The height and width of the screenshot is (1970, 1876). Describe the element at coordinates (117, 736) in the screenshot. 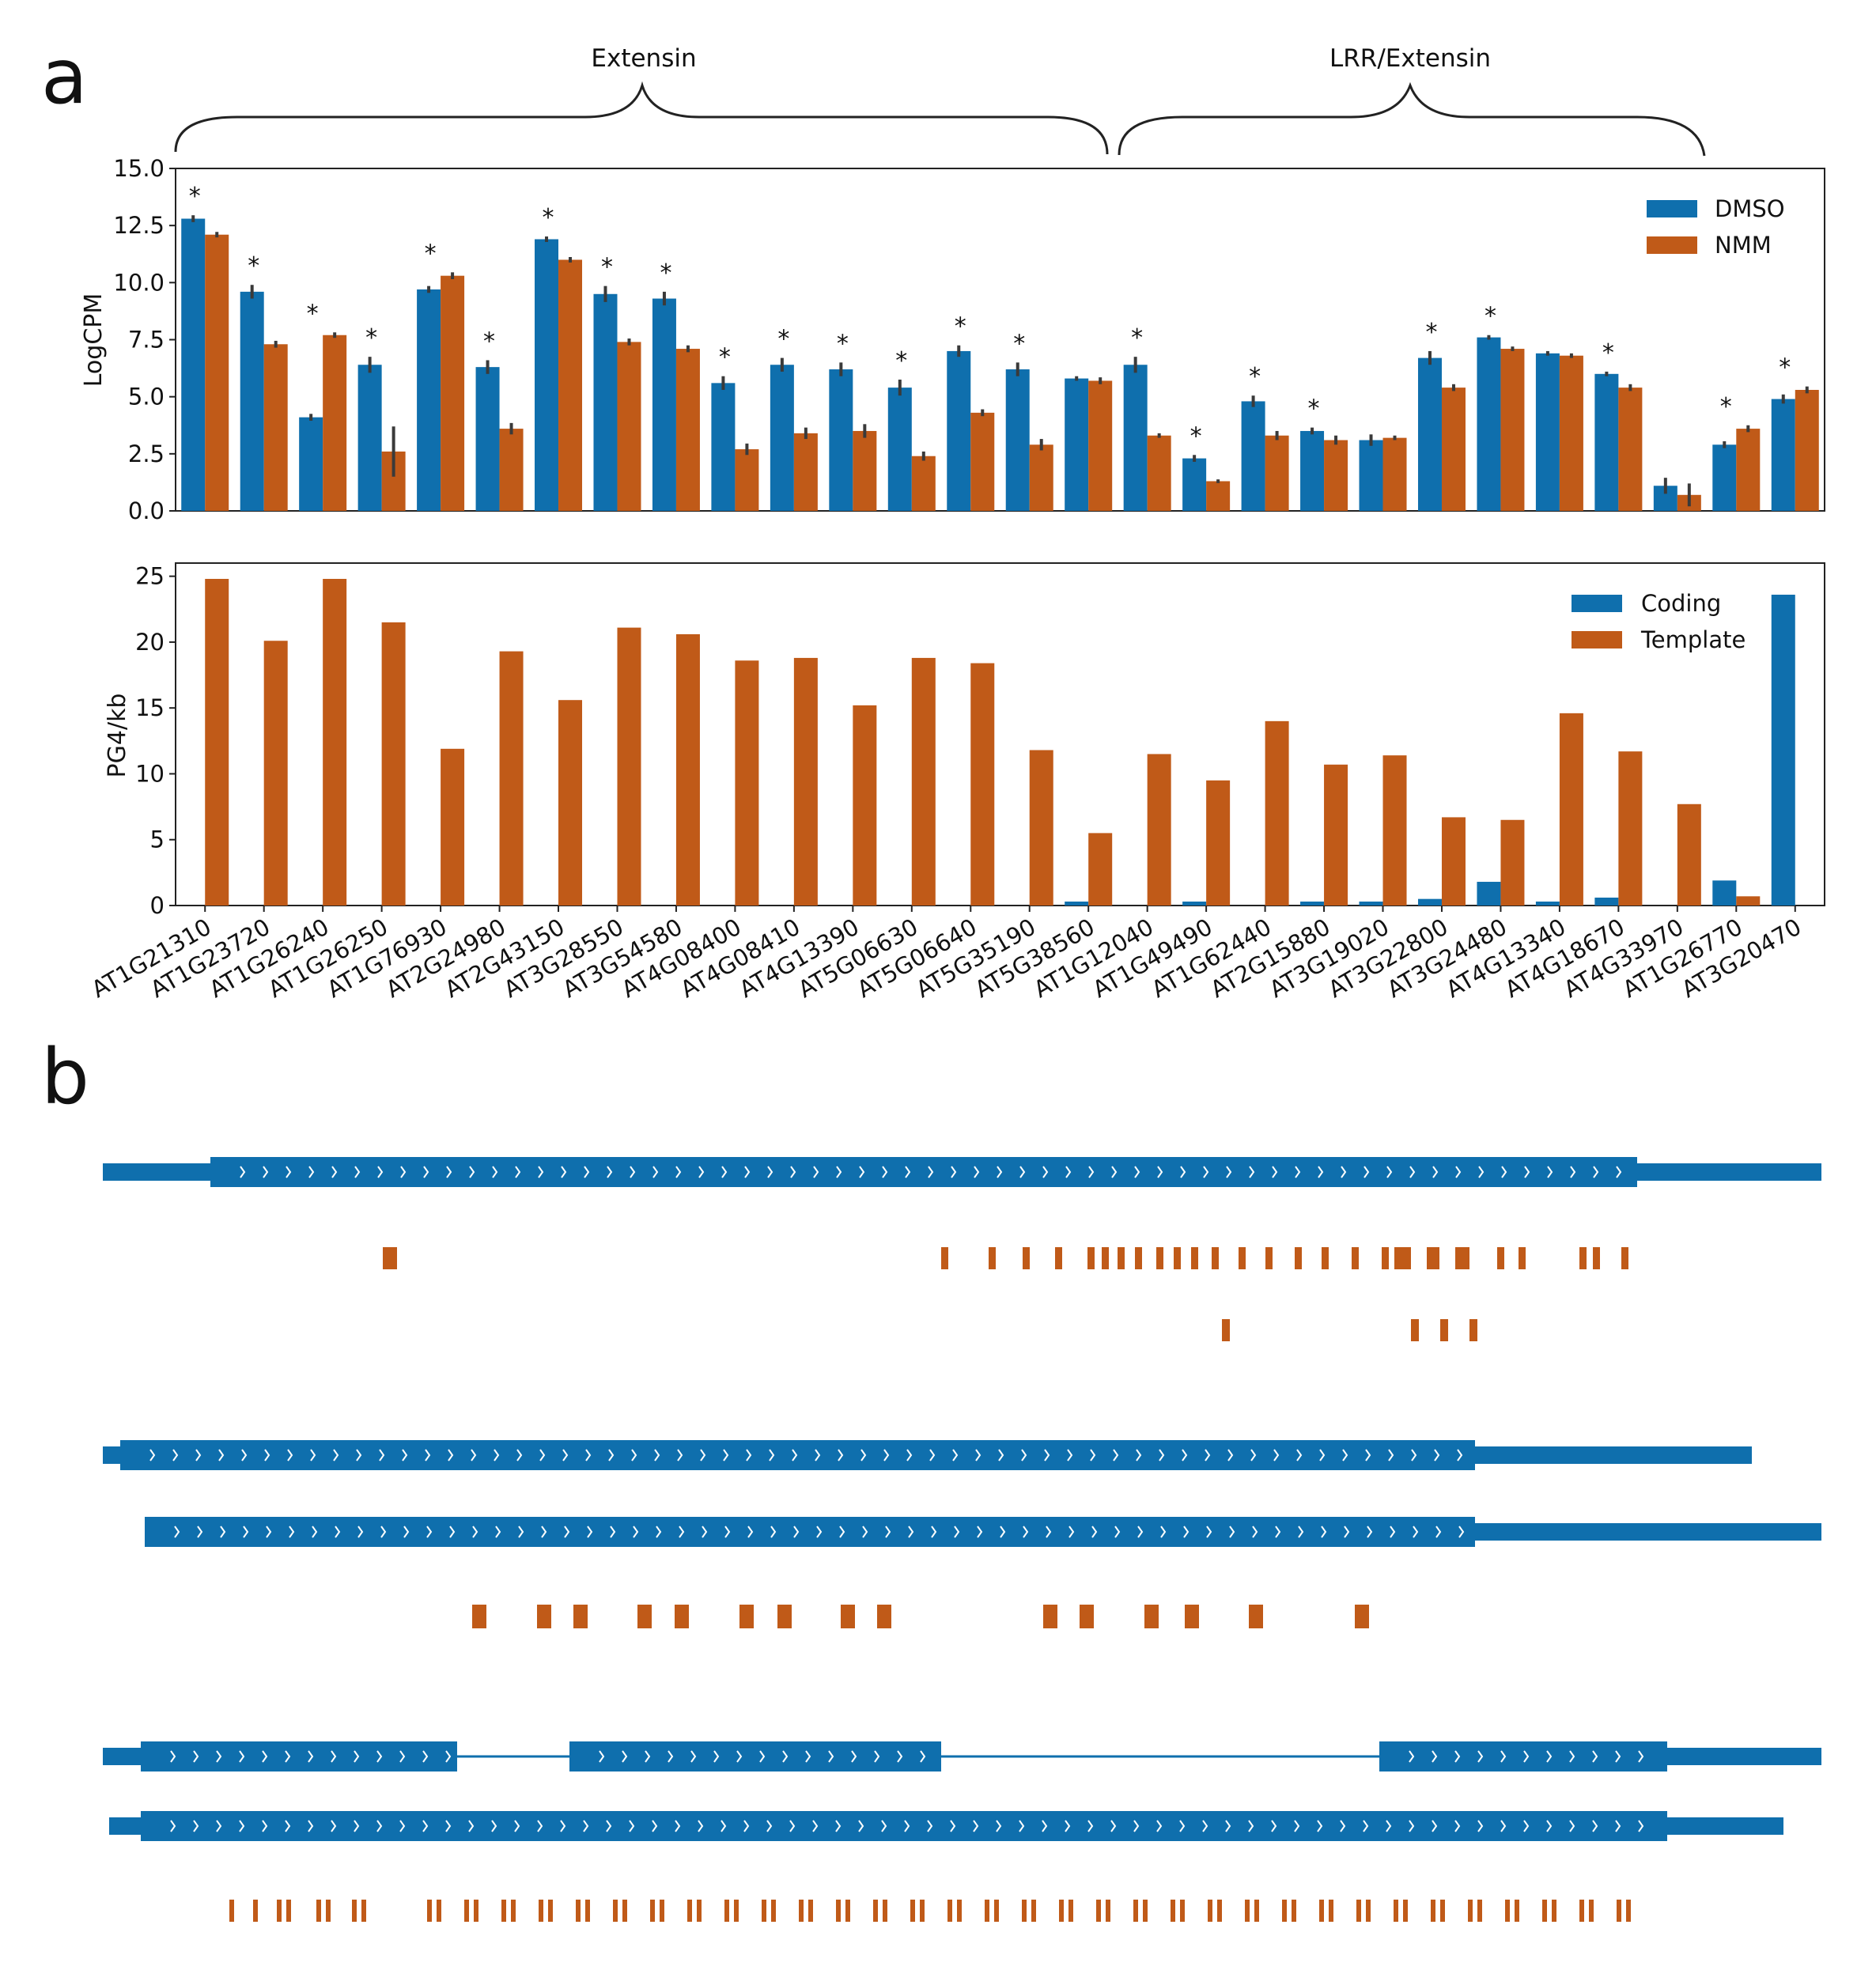

I see `pg4-y-axis-label: PG4/kb` at that location.